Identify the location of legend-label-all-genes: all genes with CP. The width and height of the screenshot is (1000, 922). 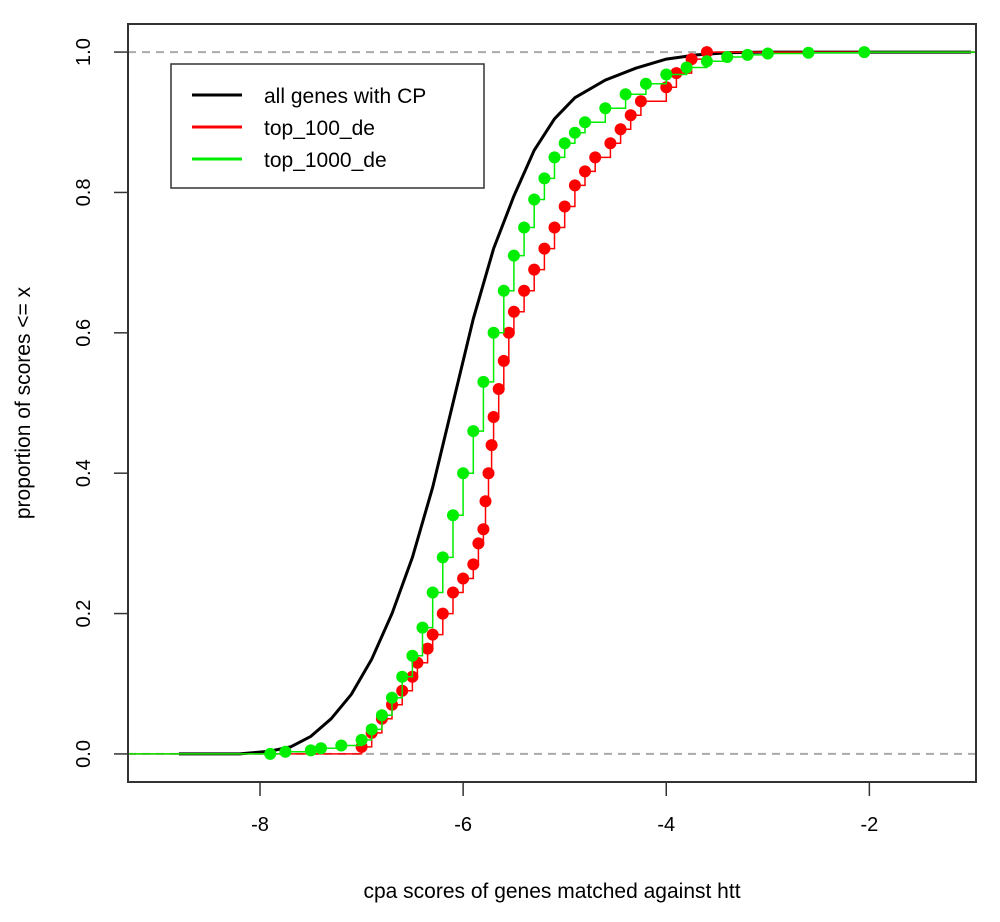
(345, 96).